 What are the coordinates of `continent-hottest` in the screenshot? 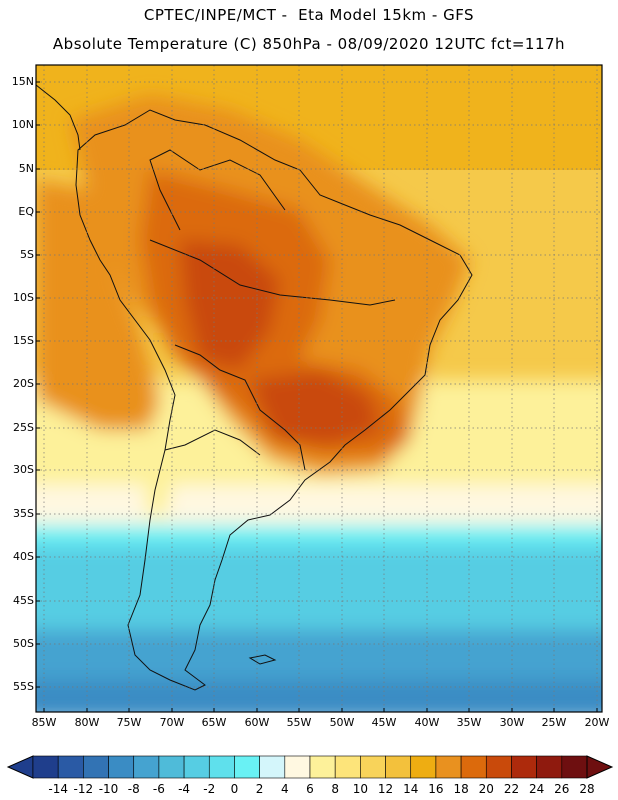 It's located at (230, 305).